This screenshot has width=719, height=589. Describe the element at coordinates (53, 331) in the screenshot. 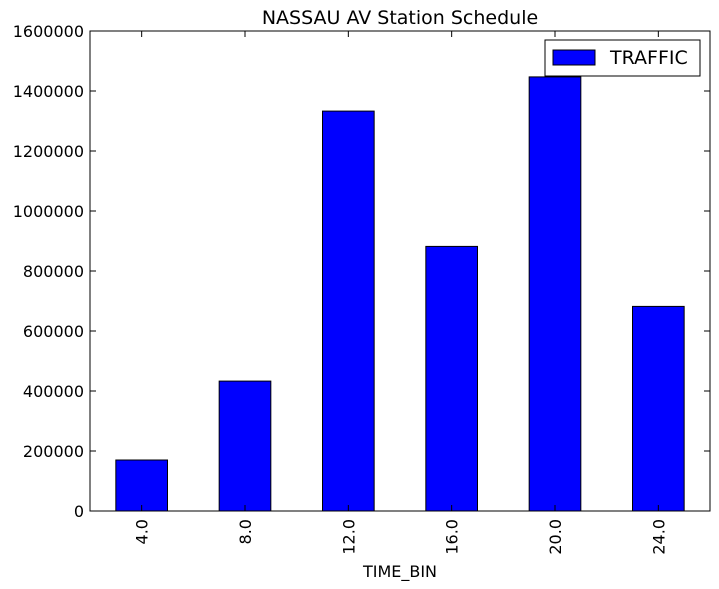

I see `y-tick-label: 600000` at that location.